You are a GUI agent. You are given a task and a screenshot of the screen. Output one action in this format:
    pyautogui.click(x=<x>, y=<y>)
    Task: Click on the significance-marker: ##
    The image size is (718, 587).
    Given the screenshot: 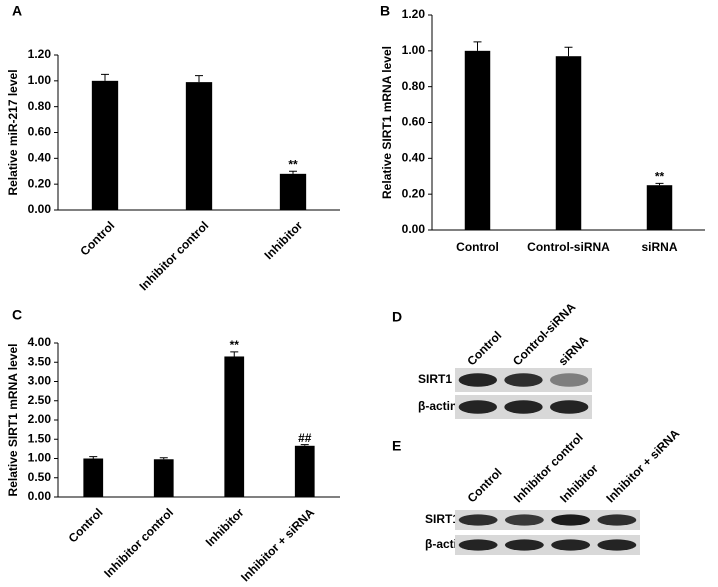 What is the action you would take?
    pyautogui.click(x=305, y=438)
    